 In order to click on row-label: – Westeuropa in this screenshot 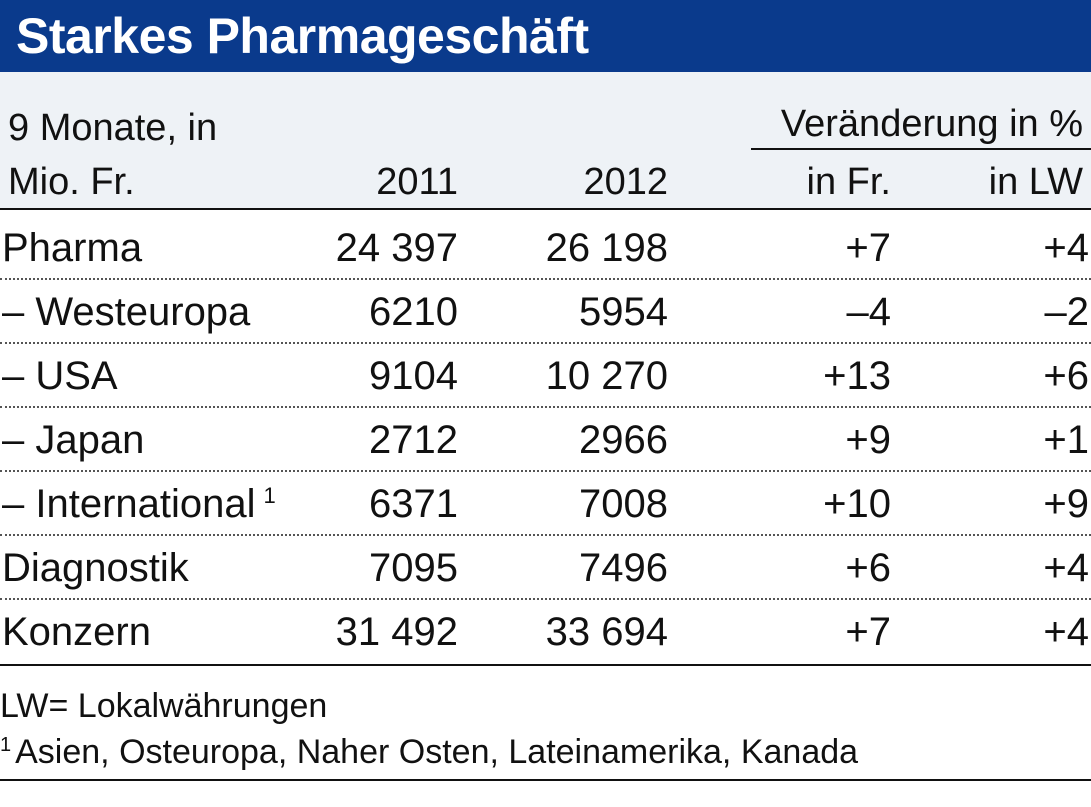, I will do `click(126, 312)`.